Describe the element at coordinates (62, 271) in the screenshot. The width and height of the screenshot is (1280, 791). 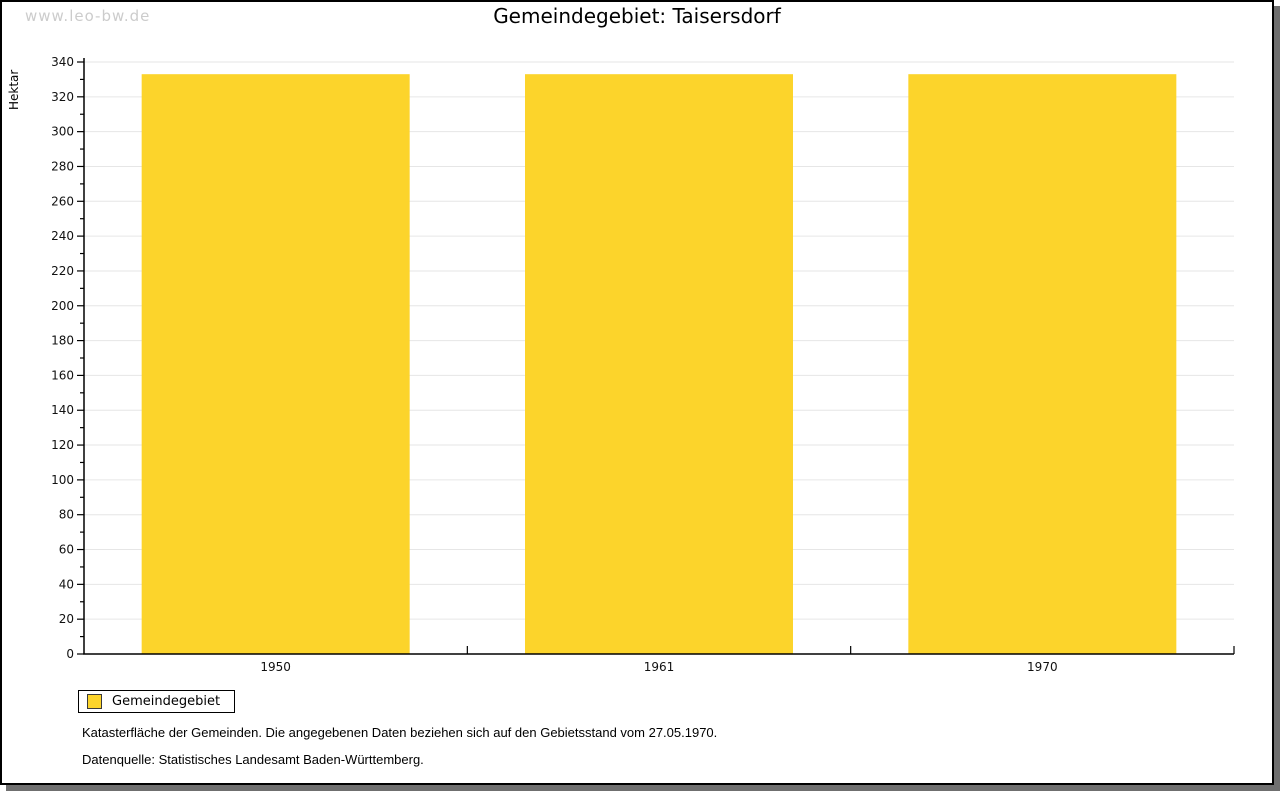
I see `y-tick-label: 220` at that location.